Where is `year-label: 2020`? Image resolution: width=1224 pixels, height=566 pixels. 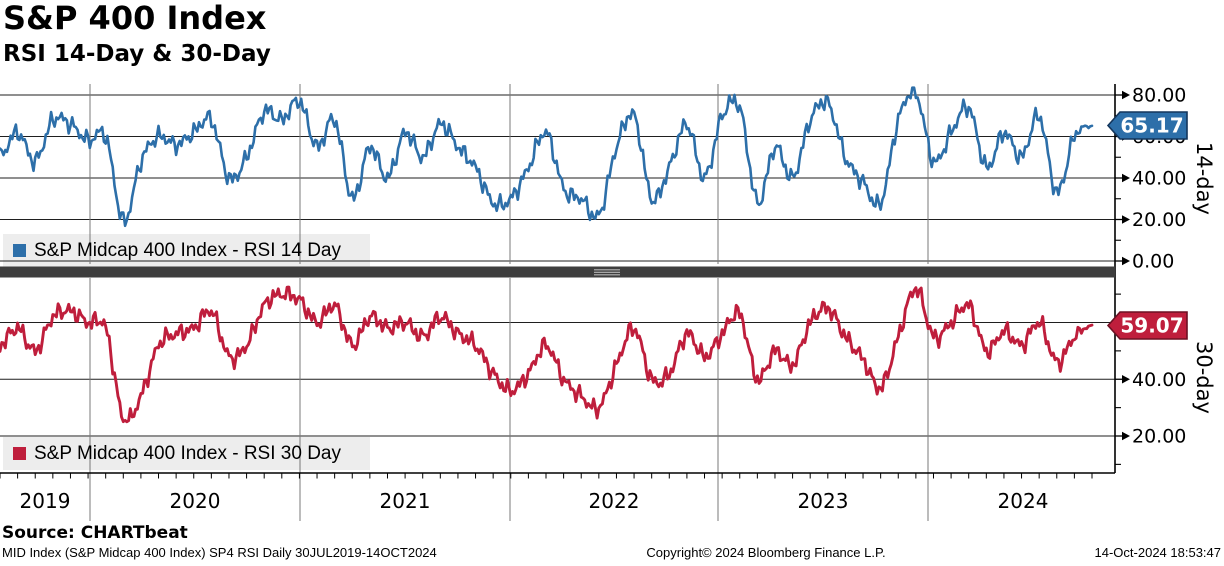 year-label: 2020 is located at coordinates (195, 501).